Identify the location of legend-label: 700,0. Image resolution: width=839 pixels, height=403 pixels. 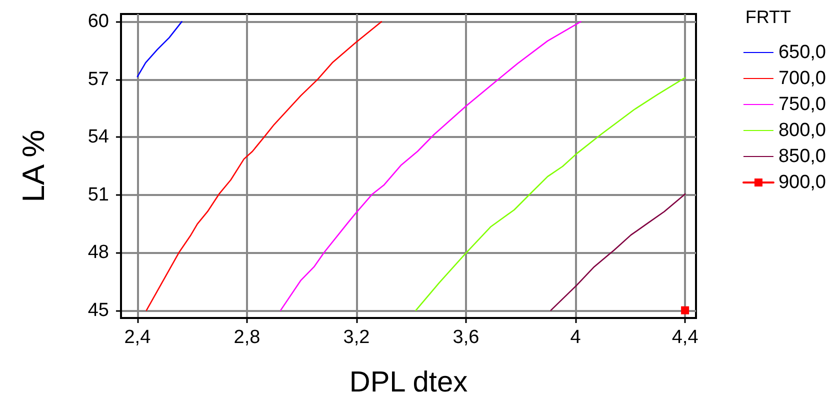
(802, 78).